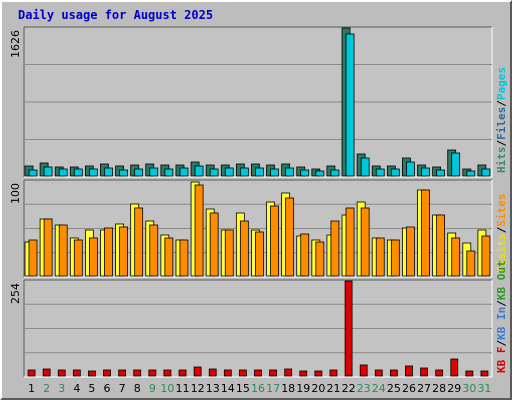 The height and width of the screenshot is (400, 512). I want to click on x-tick-label-10: 10, so click(167, 388).